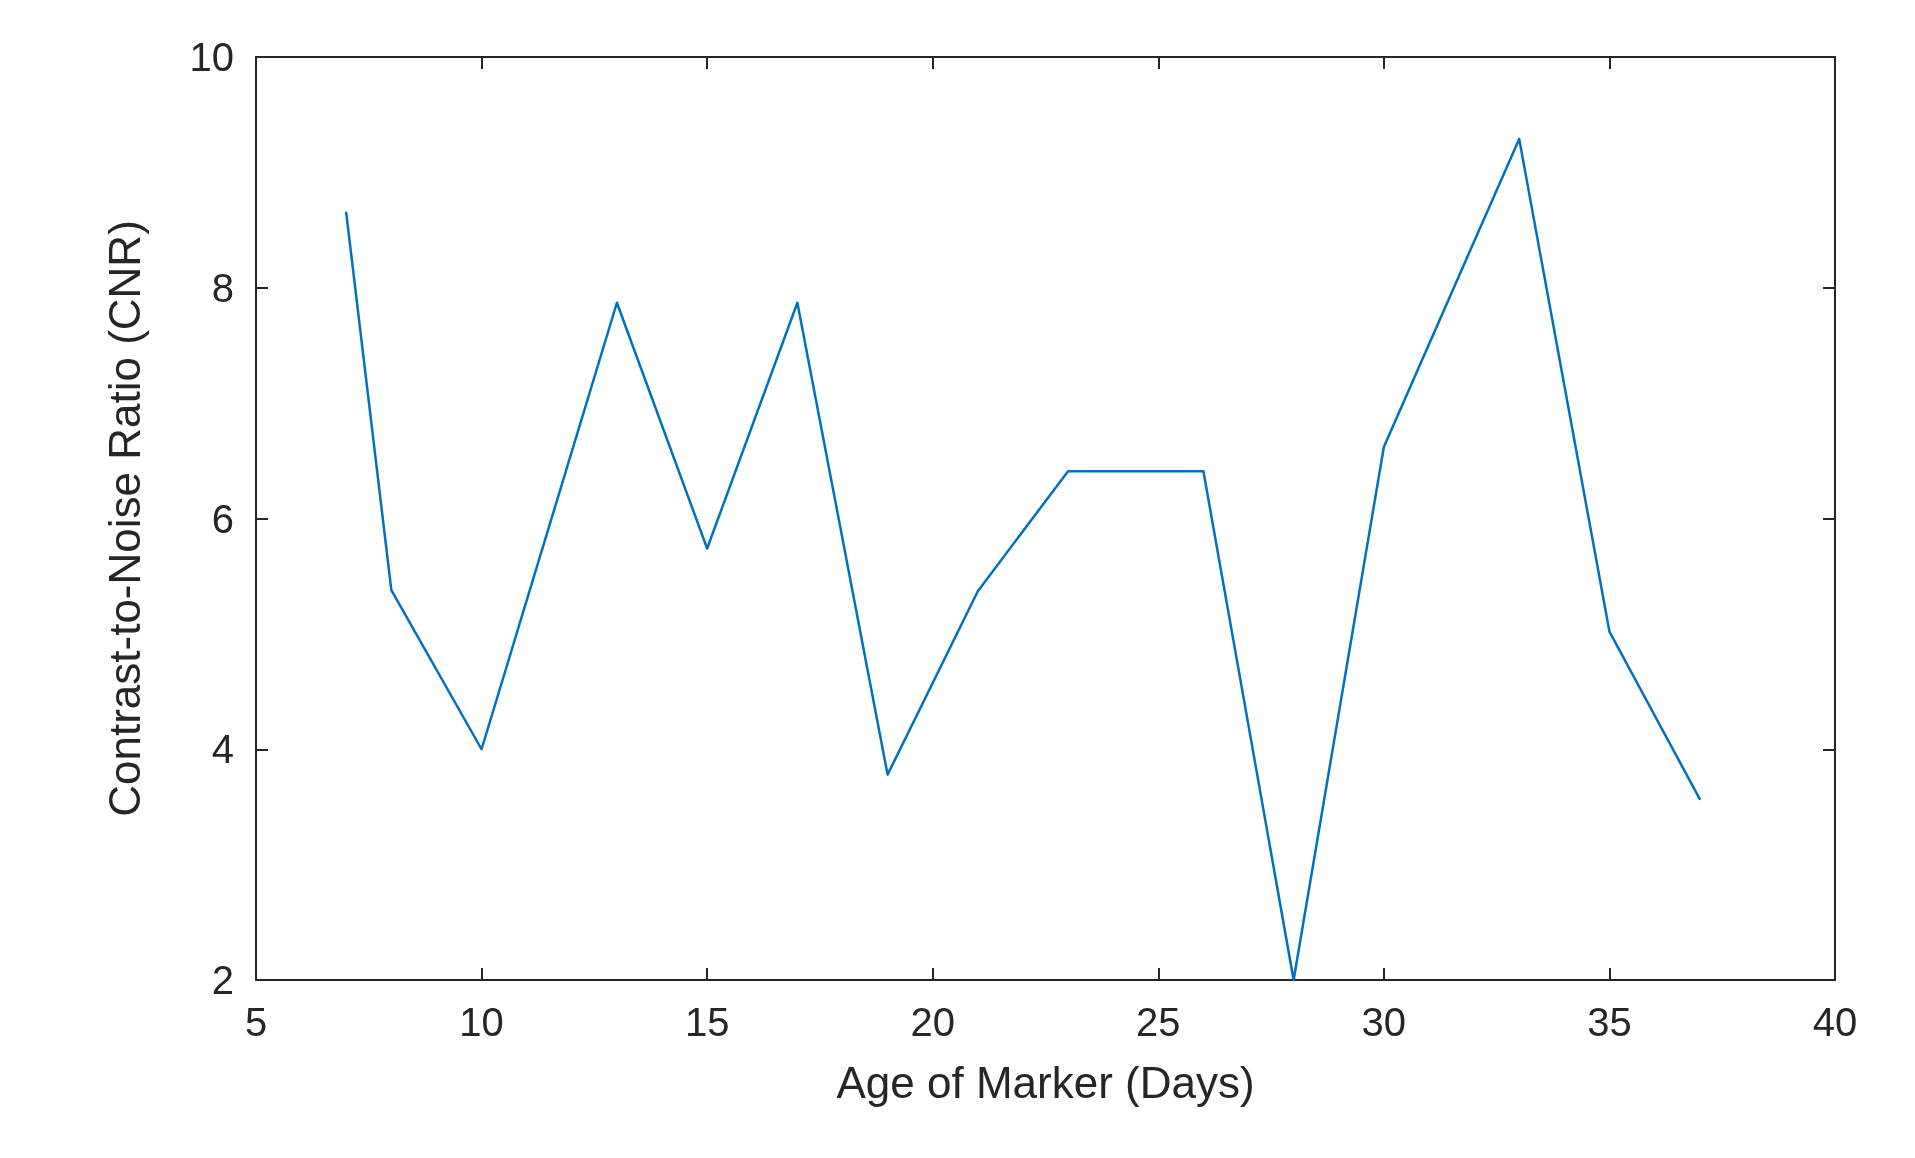 The width and height of the screenshot is (1915, 1158). Describe the element at coordinates (124, 518) in the screenshot. I see `y-axis-title: Contrast-to-Noise Ratio (CNR)` at that location.